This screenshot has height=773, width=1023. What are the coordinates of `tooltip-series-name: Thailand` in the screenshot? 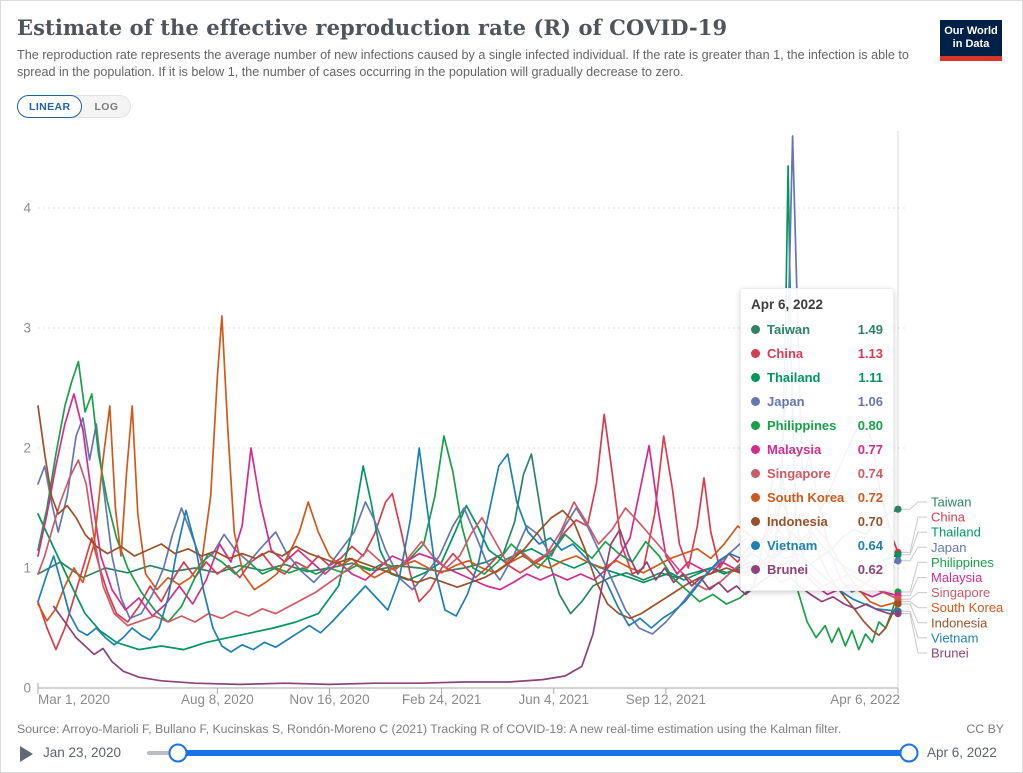 It's located at (794, 377).